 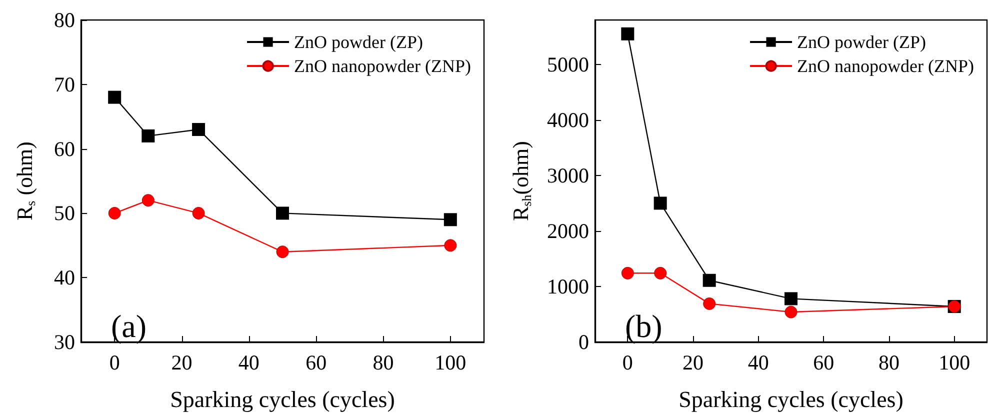 What do you see at coordinates (64, 342) in the screenshot?
I see `y-tick-label: 30` at bounding box center [64, 342].